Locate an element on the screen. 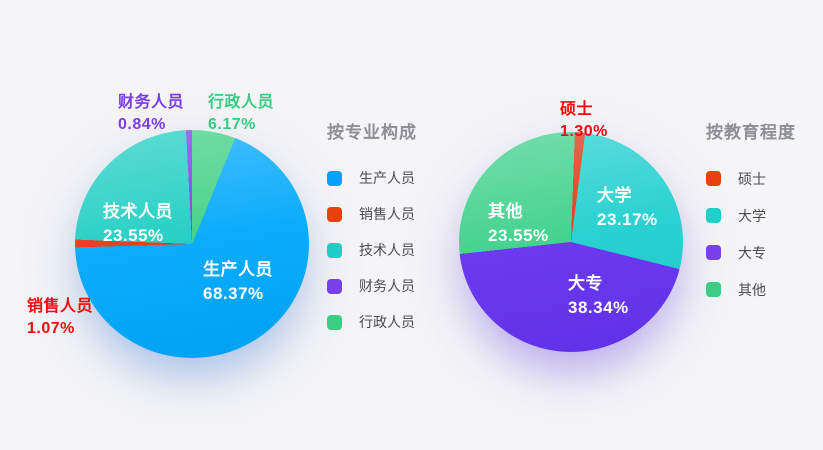  label-finance-staff: 财务人员 0.84% is located at coordinates (151, 114).